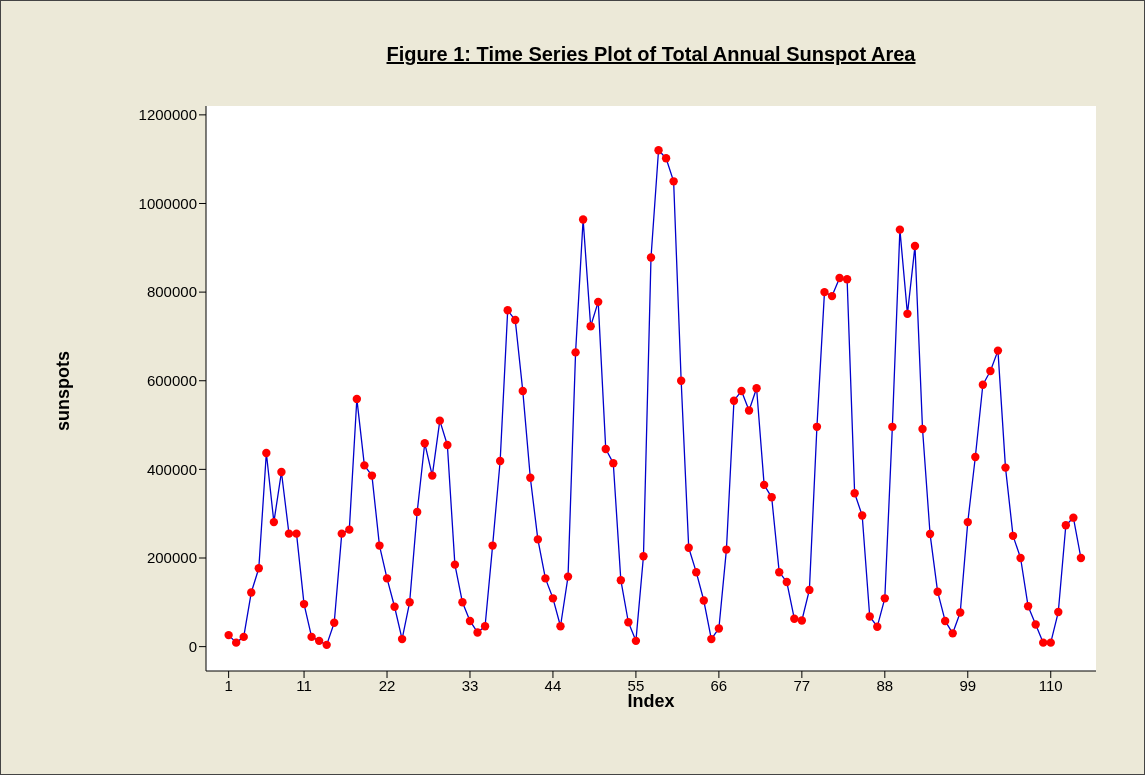 Image resolution: width=1145 pixels, height=775 pixels. What do you see at coordinates (802, 685) in the screenshot?
I see `x-tick-label: 77` at bounding box center [802, 685].